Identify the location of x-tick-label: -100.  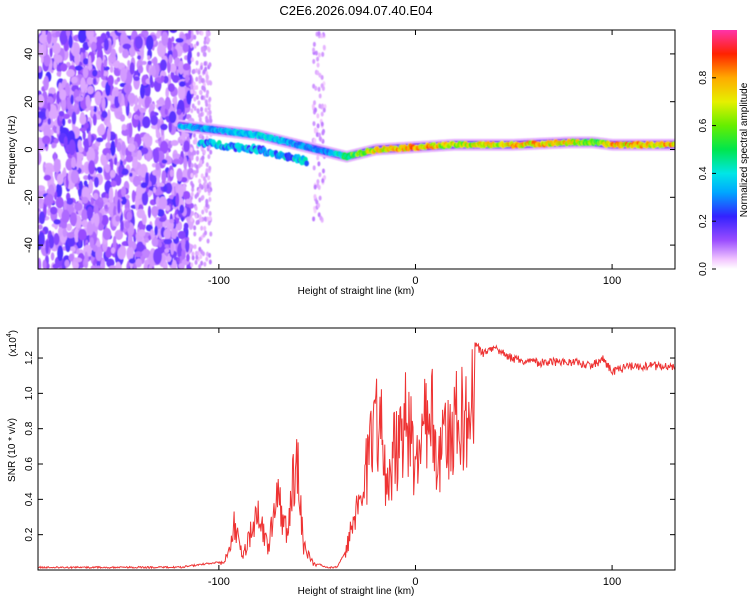
(219, 281).